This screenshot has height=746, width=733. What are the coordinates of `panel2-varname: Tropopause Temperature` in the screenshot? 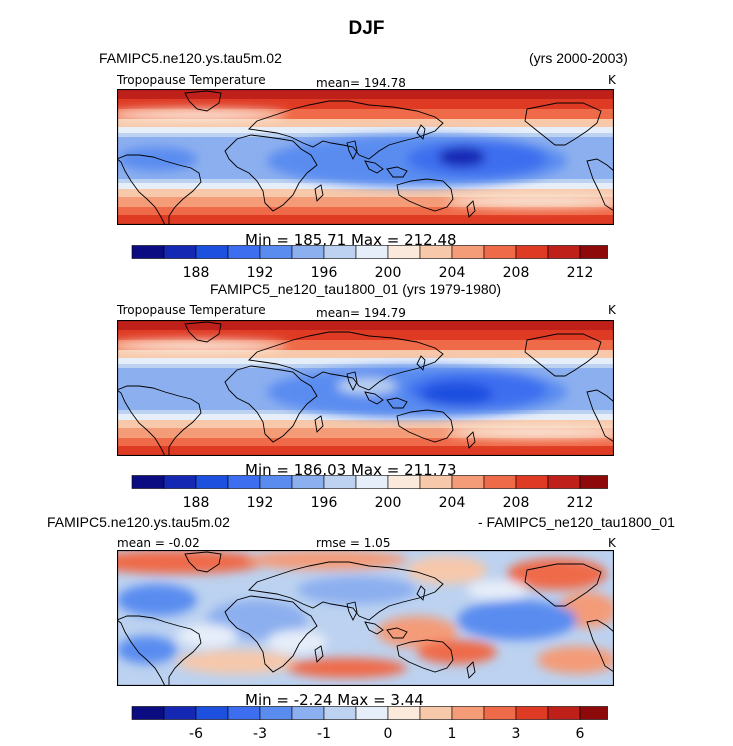 It's located at (191, 310).